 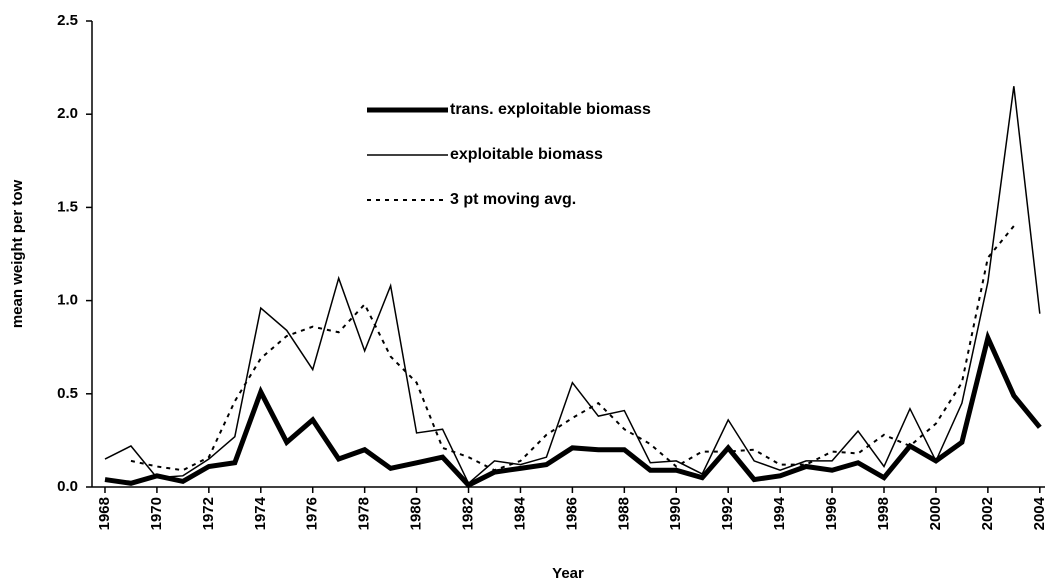 I want to click on y-tick-label: 0.5, so click(x=67, y=393).